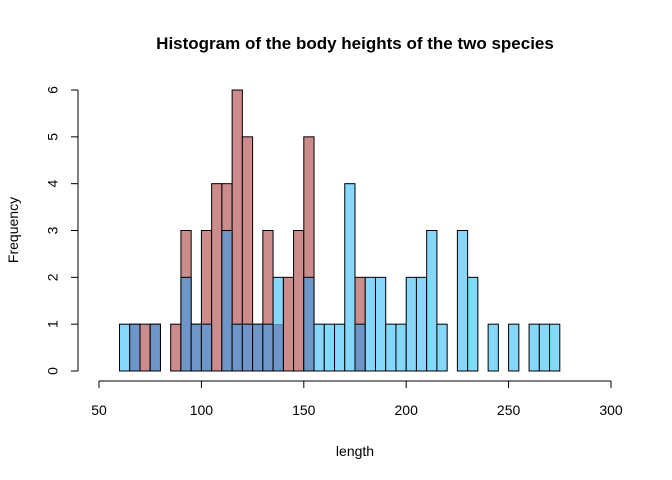 This screenshot has height=480, width=672. I want to click on x-tick-label: 250, so click(509, 410).